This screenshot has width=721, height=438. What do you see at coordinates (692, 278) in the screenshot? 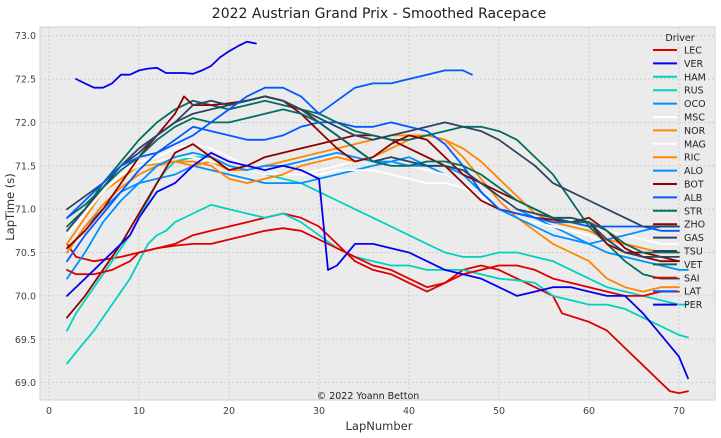
I see `legend-label-sai: SAI` at bounding box center [692, 278].